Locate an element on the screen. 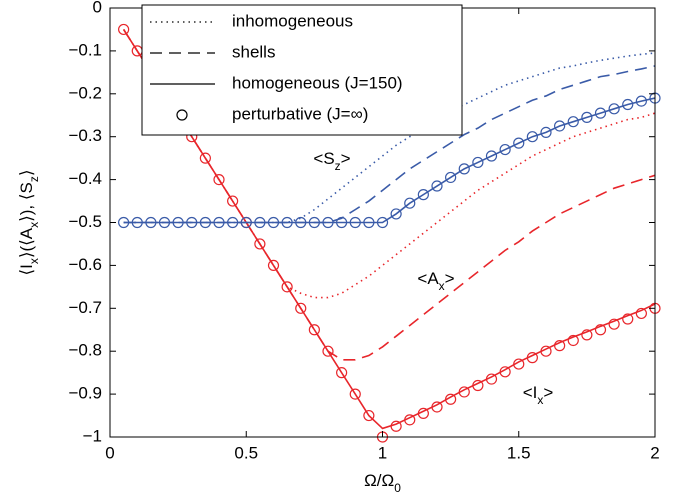  x-tick-label: 0.5 is located at coordinates (246, 452).